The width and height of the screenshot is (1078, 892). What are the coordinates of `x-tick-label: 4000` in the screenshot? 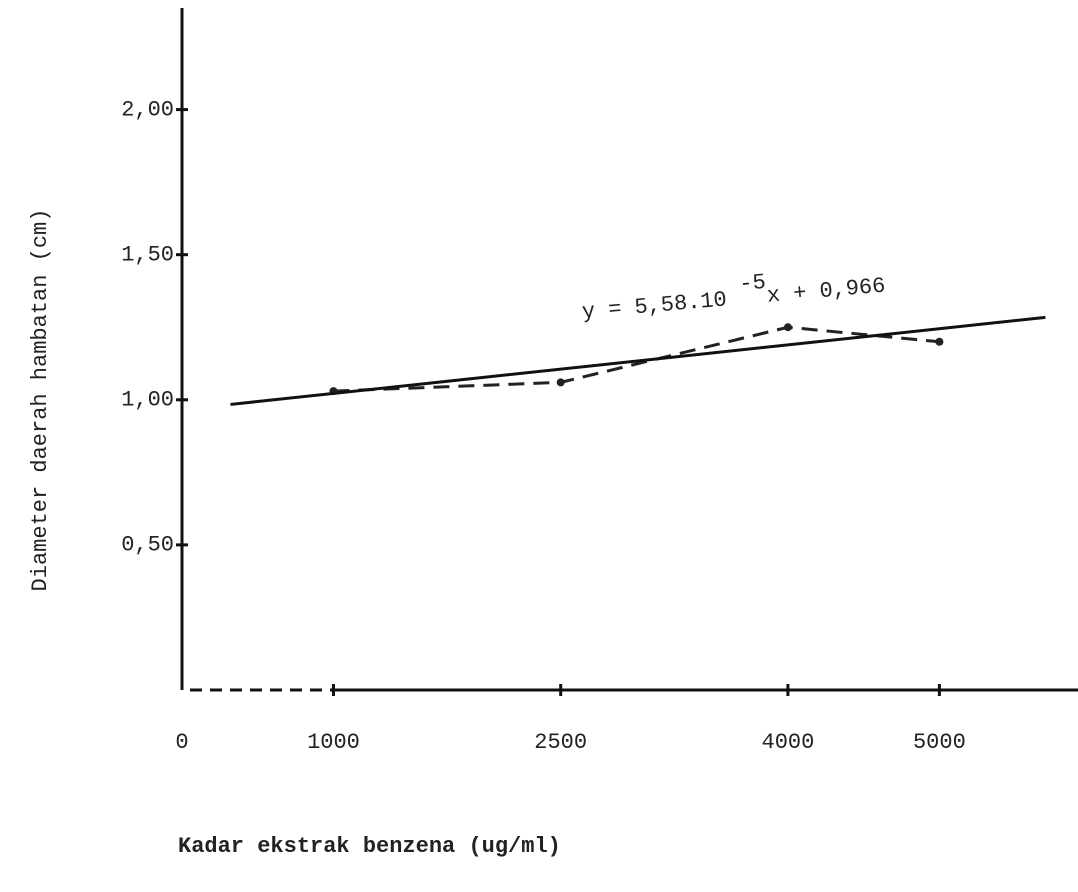 It's located at (788, 742).